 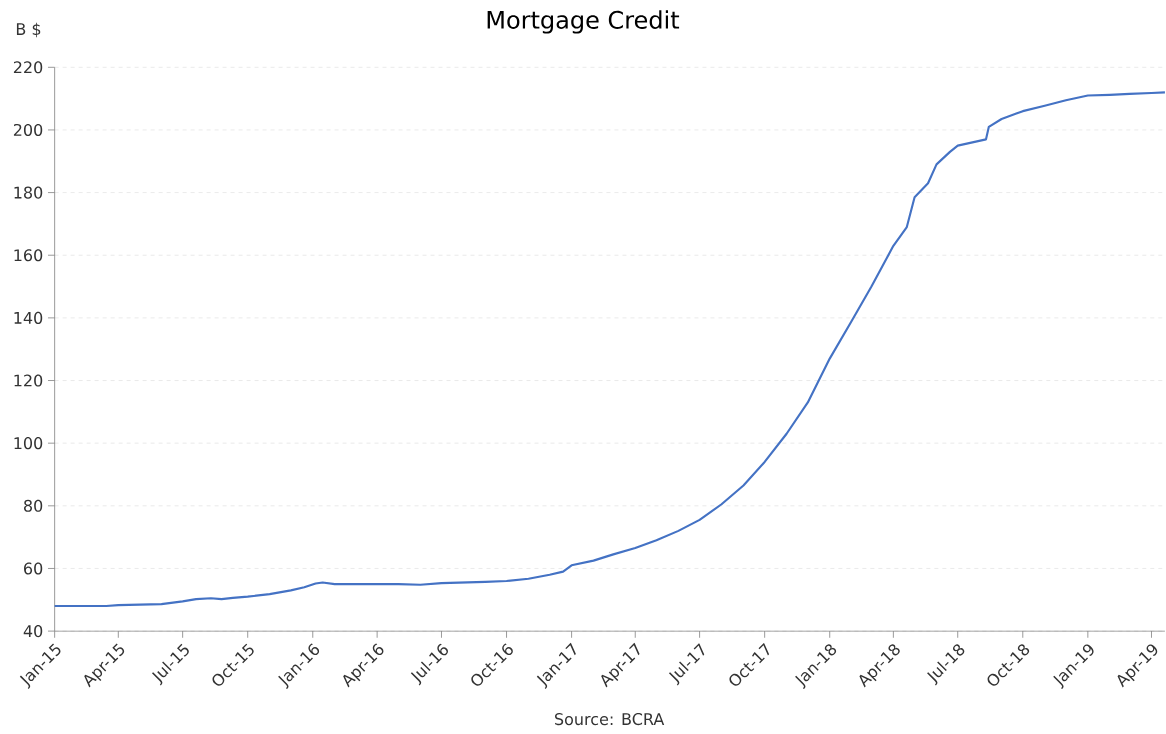 What do you see at coordinates (28, 443) in the screenshot?
I see `y-tick-label: 100` at bounding box center [28, 443].